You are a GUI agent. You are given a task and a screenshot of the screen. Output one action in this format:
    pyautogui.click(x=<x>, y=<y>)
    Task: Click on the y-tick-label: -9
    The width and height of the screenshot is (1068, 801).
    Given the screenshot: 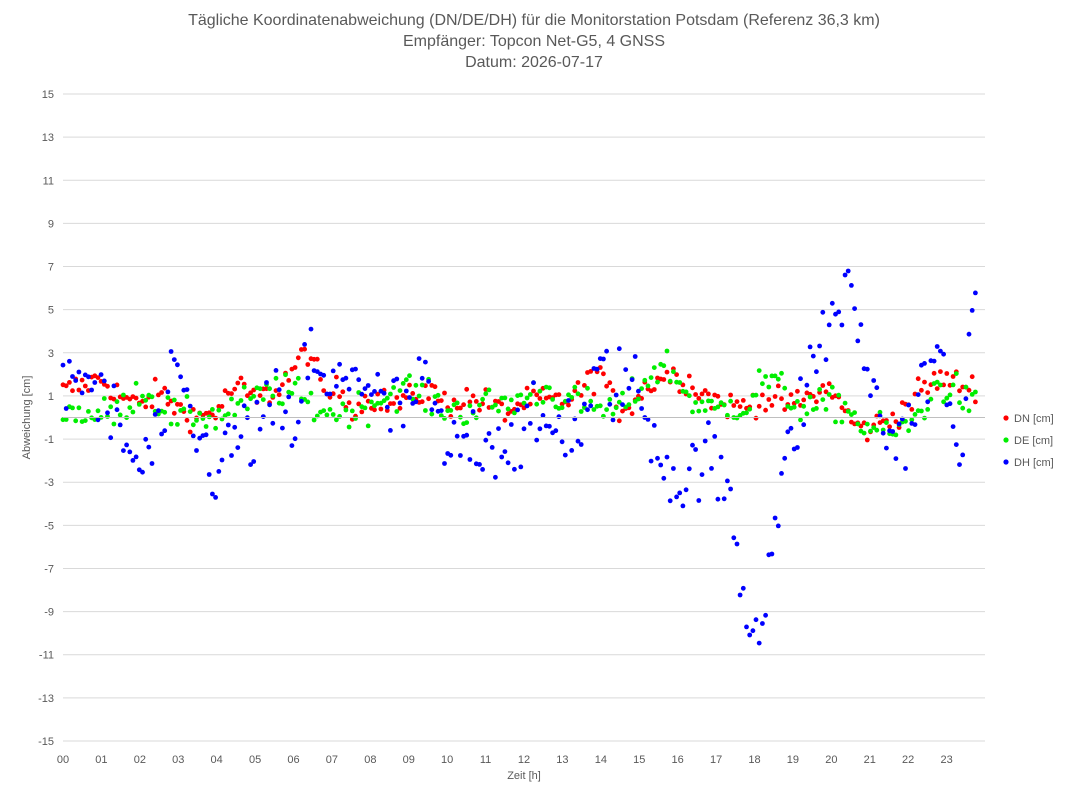 What is the action you would take?
    pyautogui.click(x=49, y=613)
    